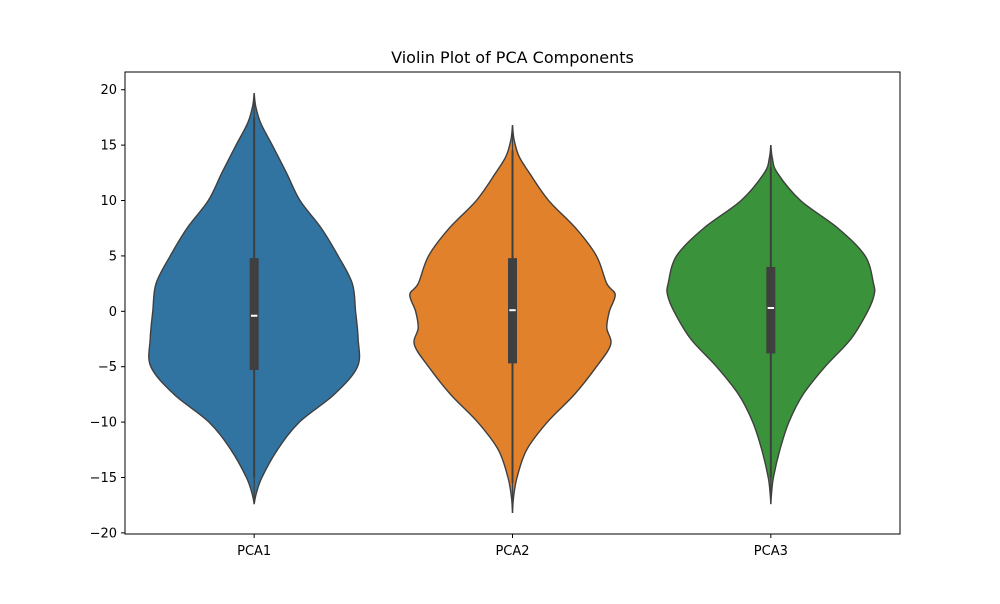 The width and height of the screenshot is (1000, 604). I want to click on y-tick-label: −15, so click(103, 478).